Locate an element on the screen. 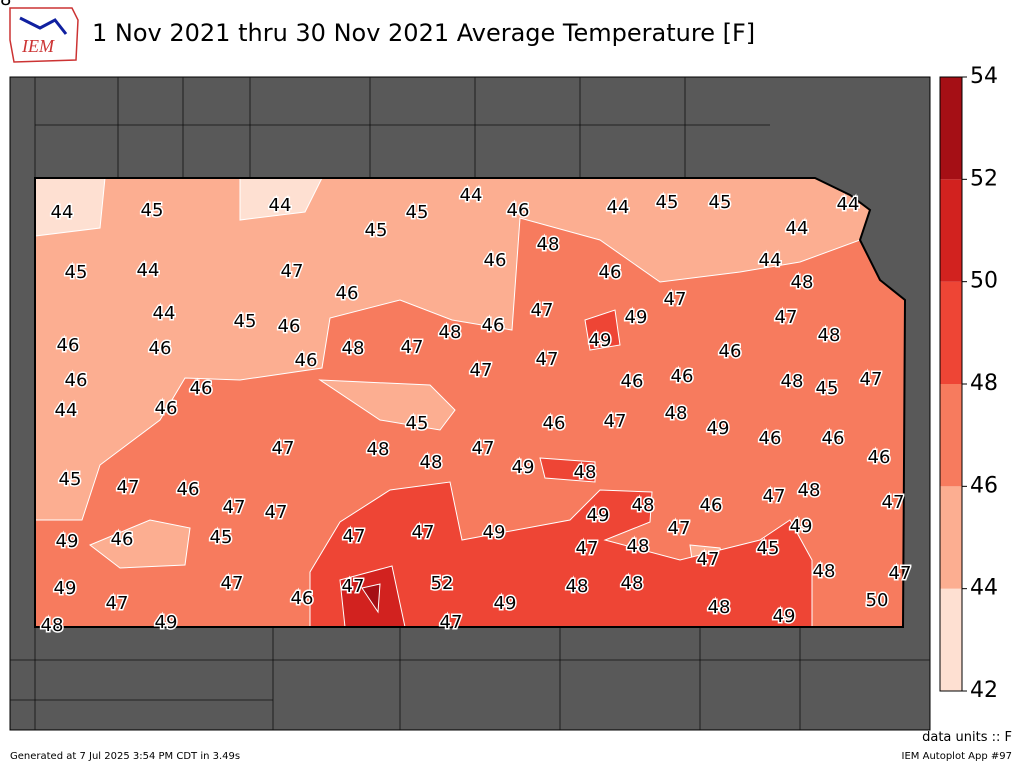 This screenshot has height=768, width=1024. colorbar-tick-label: 42 is located at coordinates (984, 690).